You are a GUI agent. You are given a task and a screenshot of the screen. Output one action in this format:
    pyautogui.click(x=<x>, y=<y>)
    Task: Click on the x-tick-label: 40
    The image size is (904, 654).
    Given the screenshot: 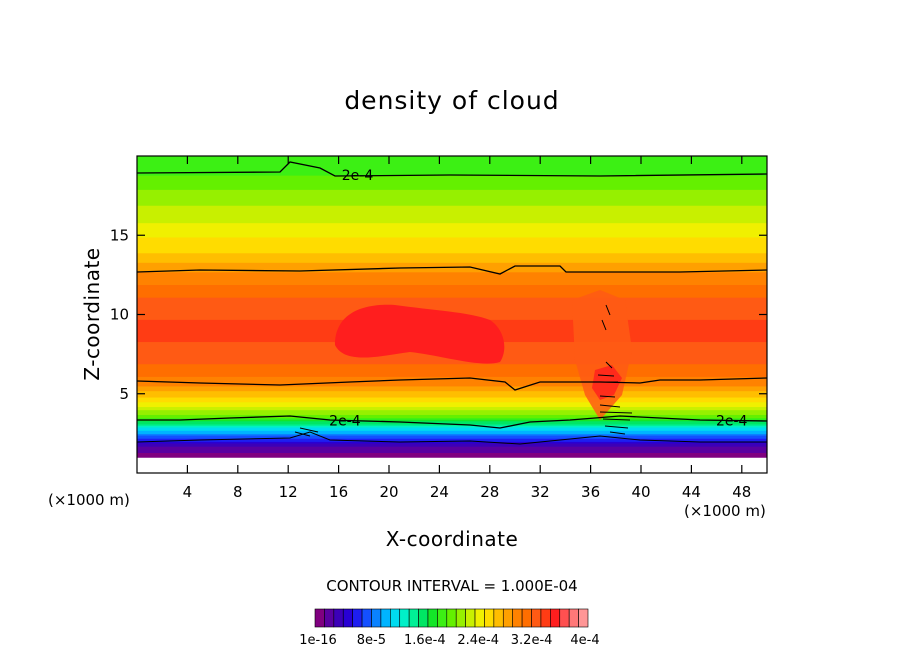 What is the action you would take?
    pyautogui.click(x=640, y=492)
    